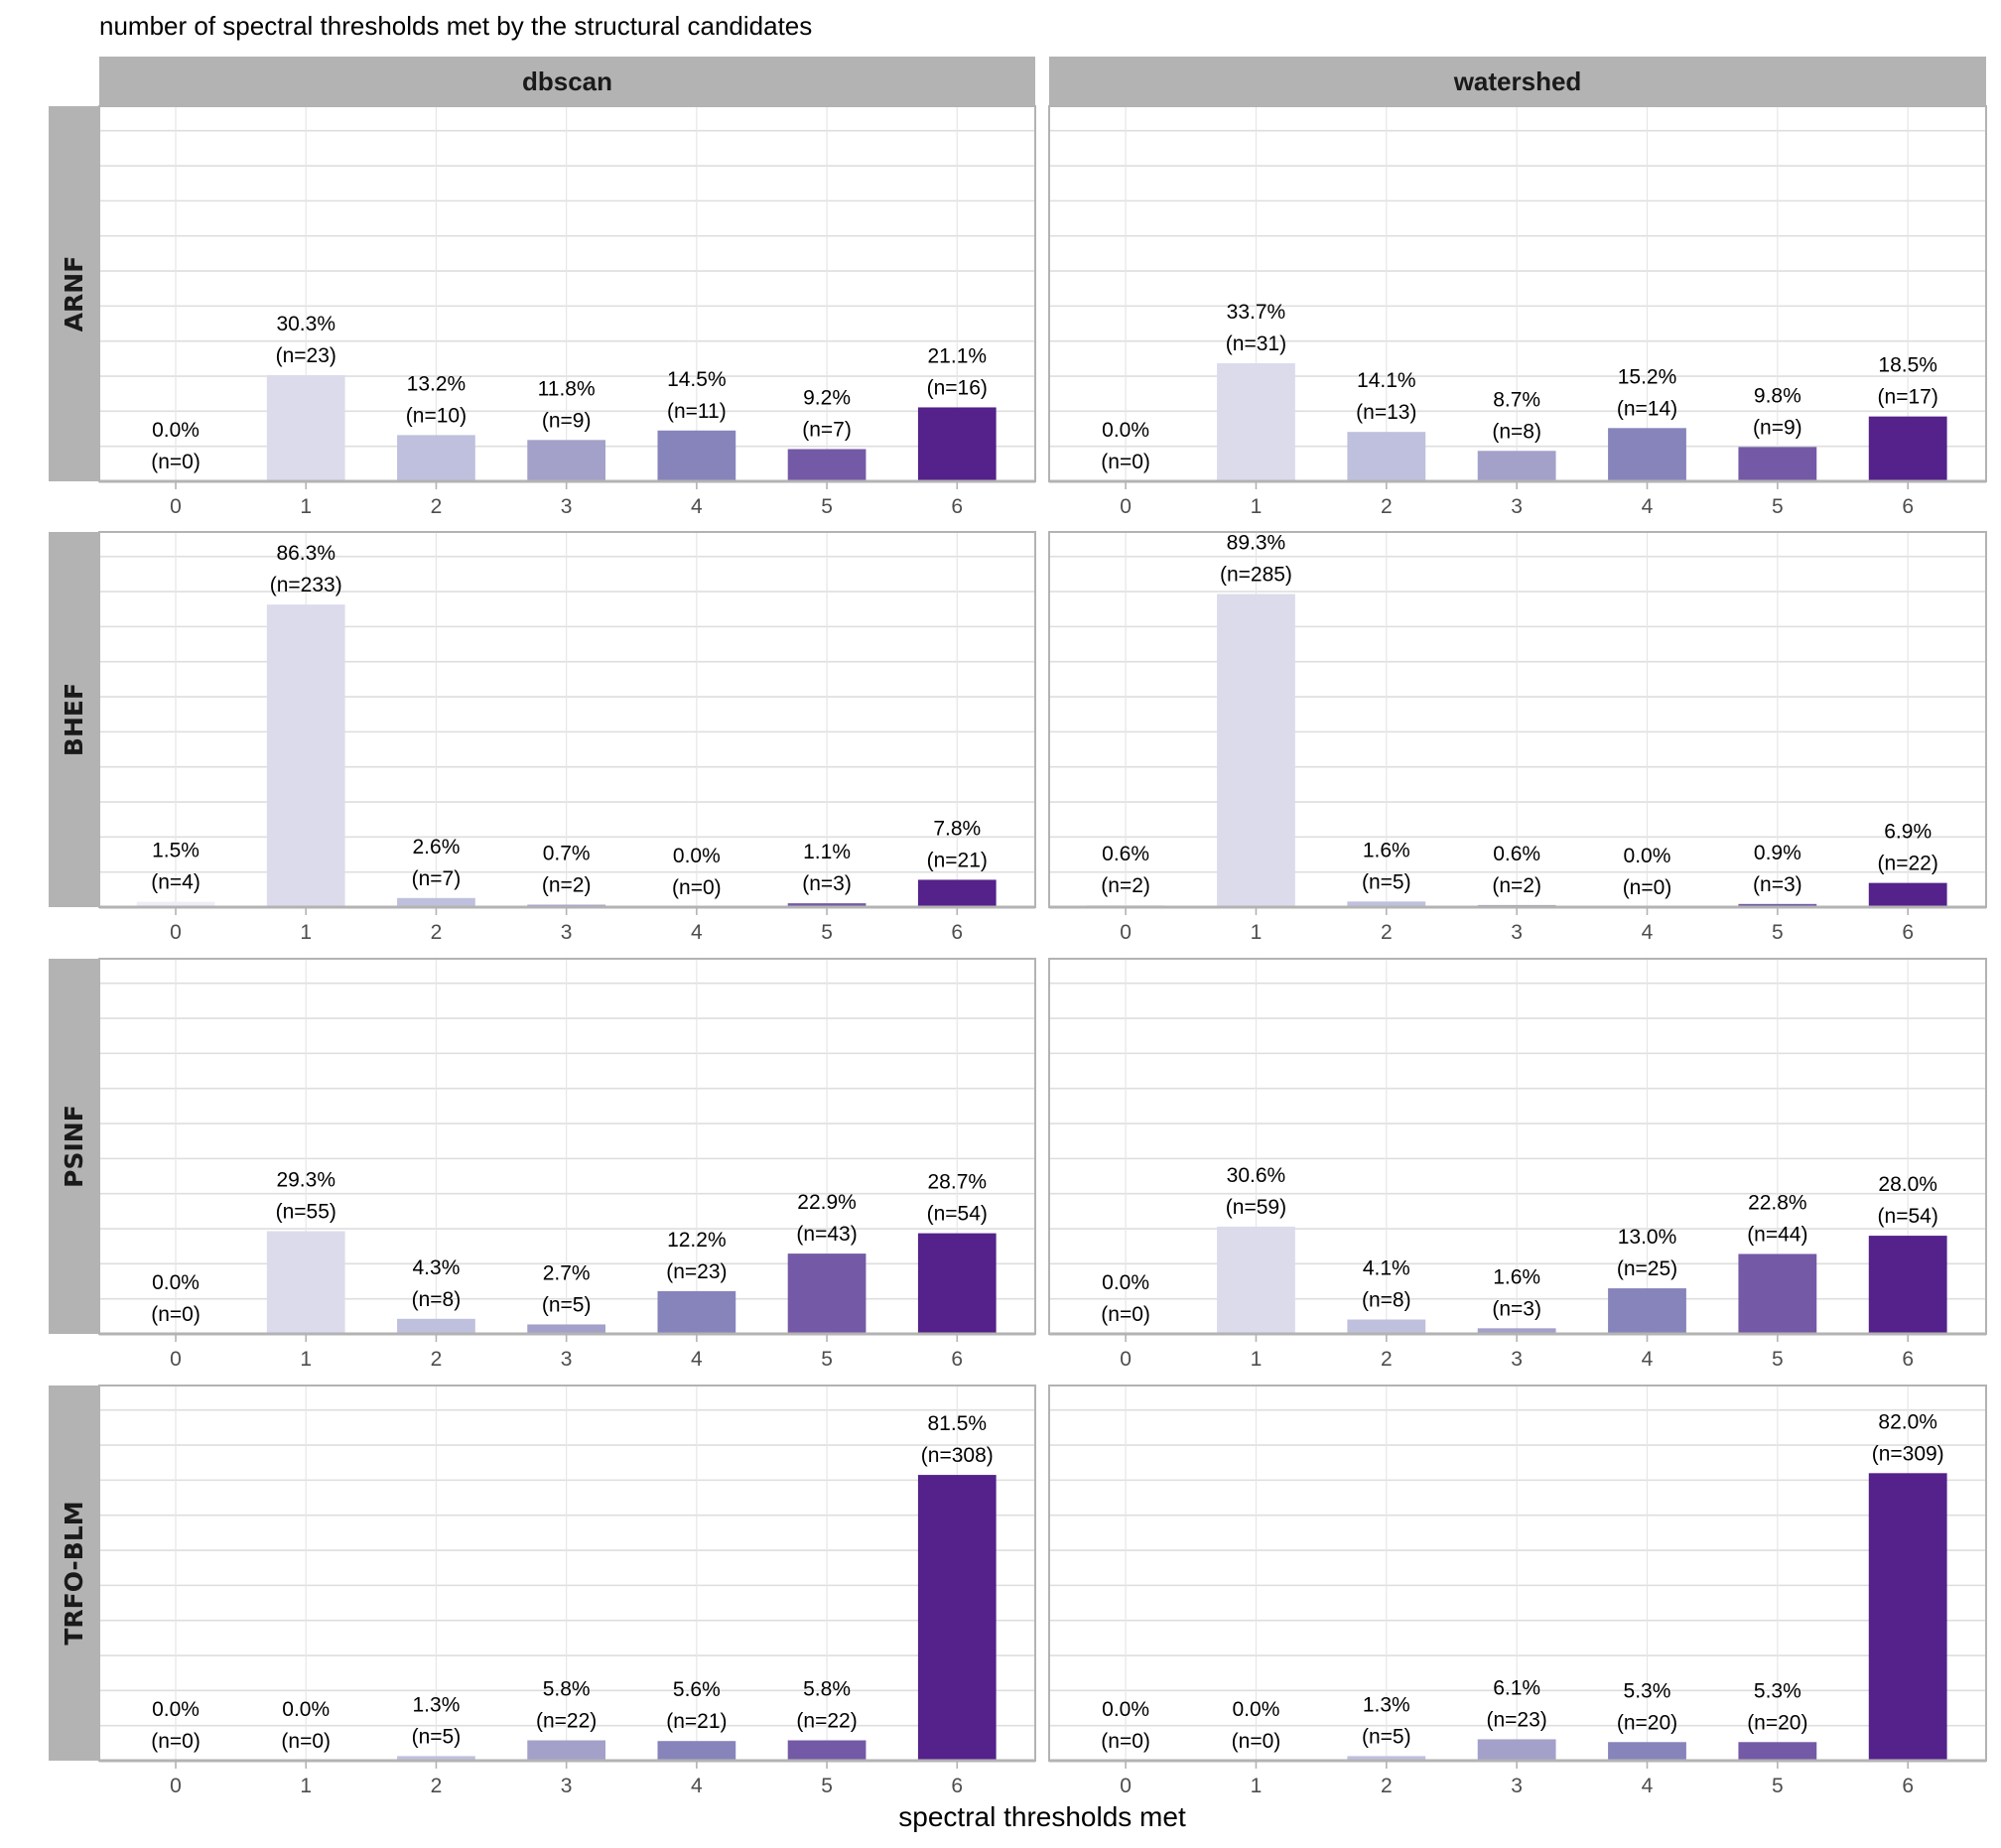 Image resolution: width=2001 pixels, height=1848 pixels. What do you see at coordinates (1256, 312) in the screenshot?
I see `bar-percent-label: 33.7%` at bounding box center [1256, 312].